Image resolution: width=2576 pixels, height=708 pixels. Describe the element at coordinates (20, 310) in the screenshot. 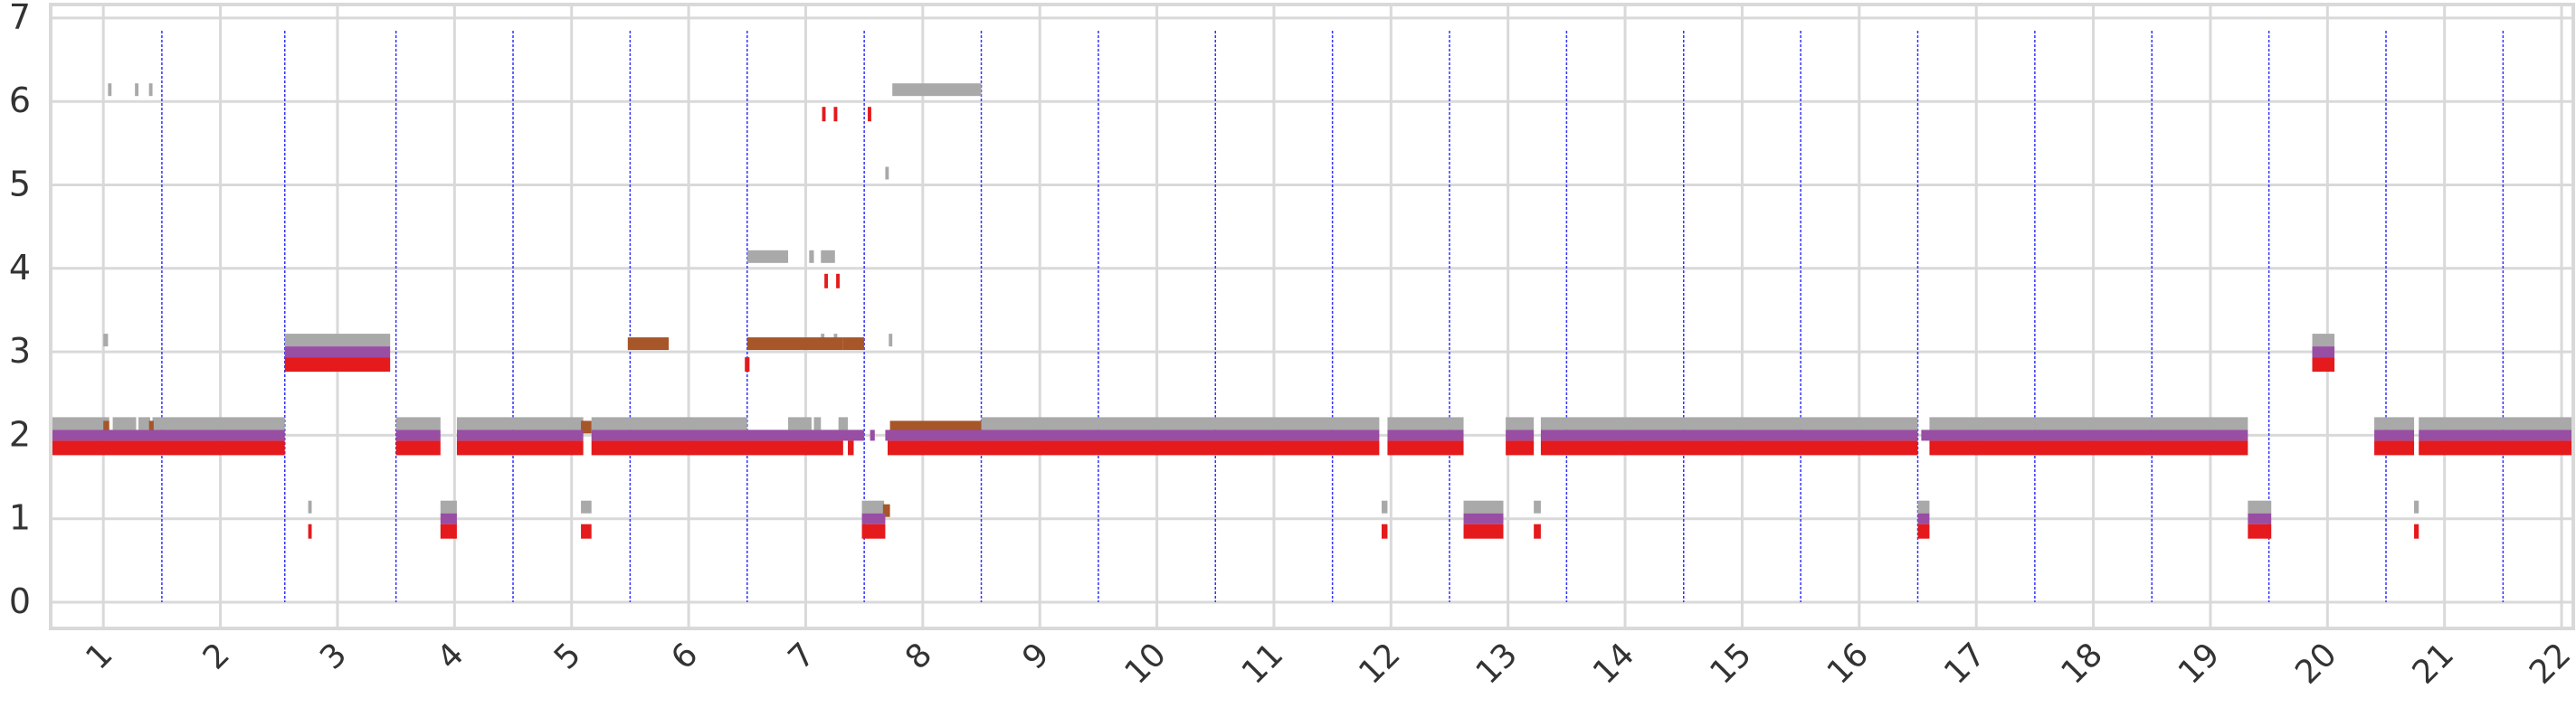

I see `y-tick-labels: 0 1 2 3 4 5 6 7` at that location.